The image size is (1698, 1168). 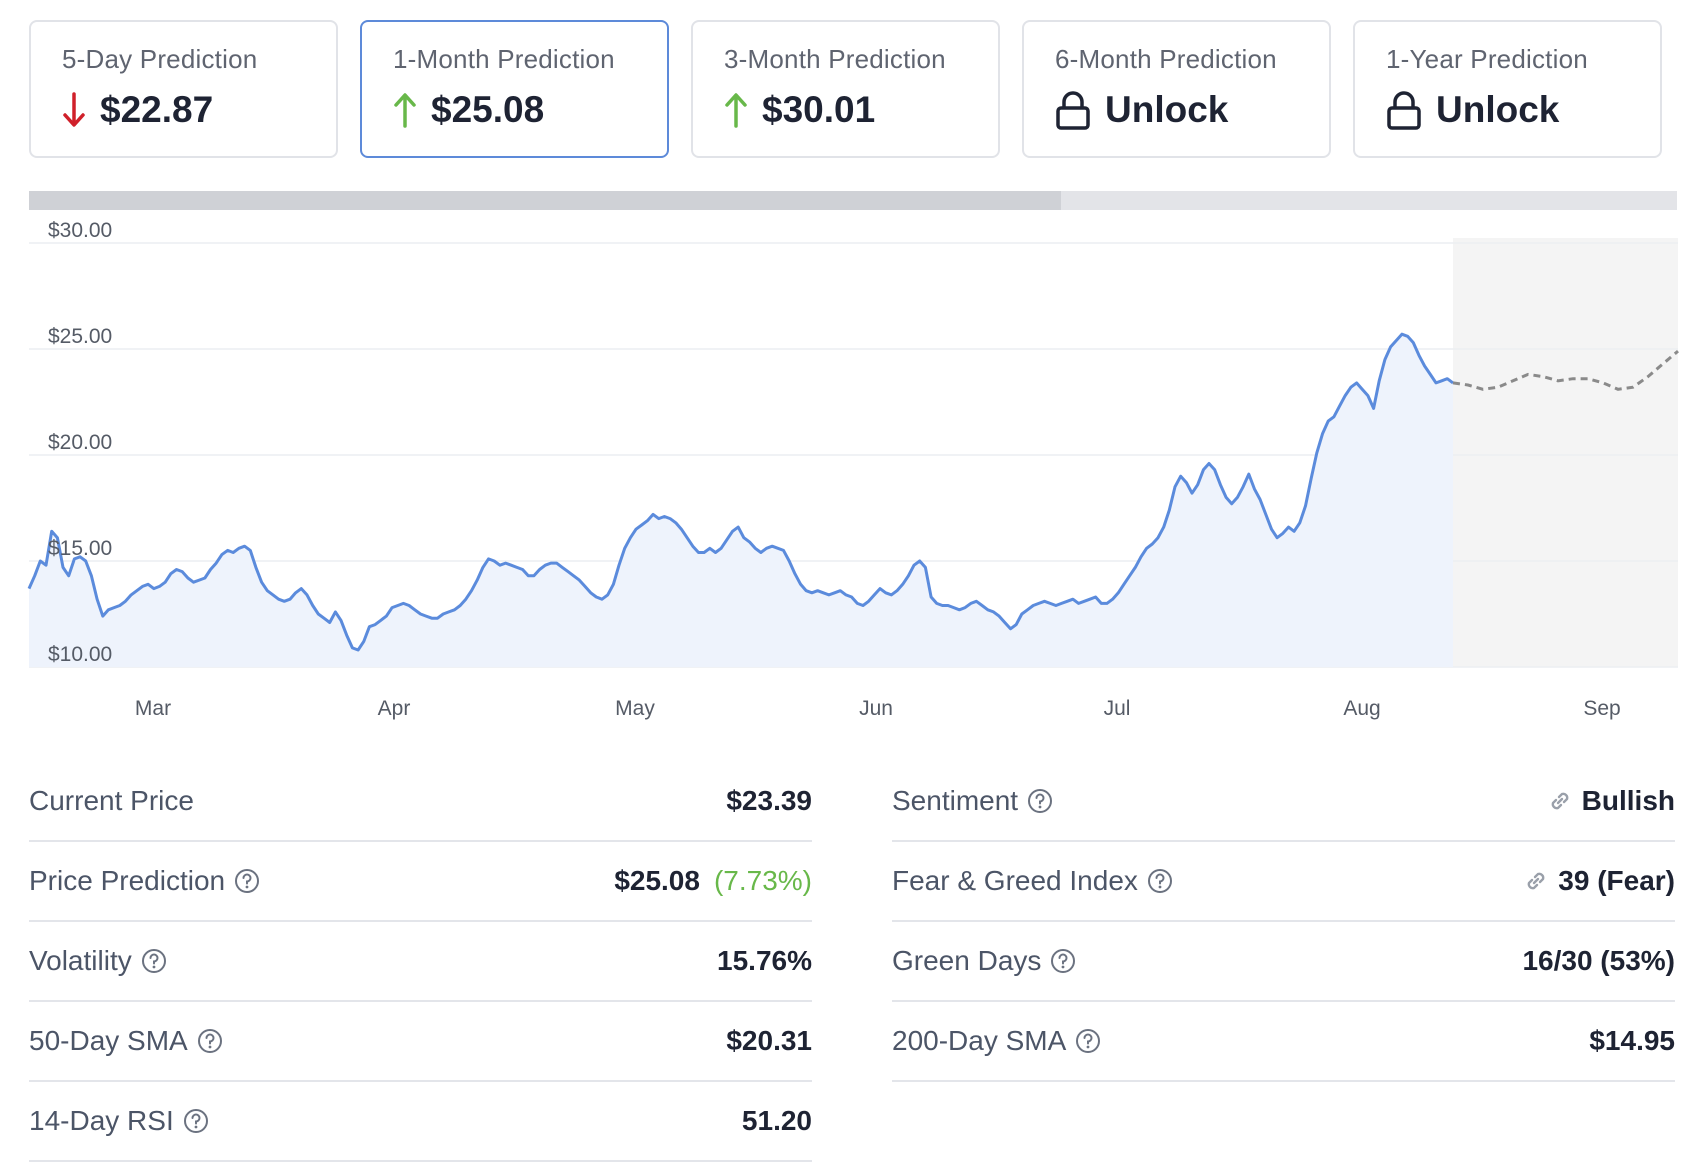 What do you see at coordinates (979, 1040) in the screenshot?
I see `stat-label: 200-Day SMA` at bounding box center [979, 1040].